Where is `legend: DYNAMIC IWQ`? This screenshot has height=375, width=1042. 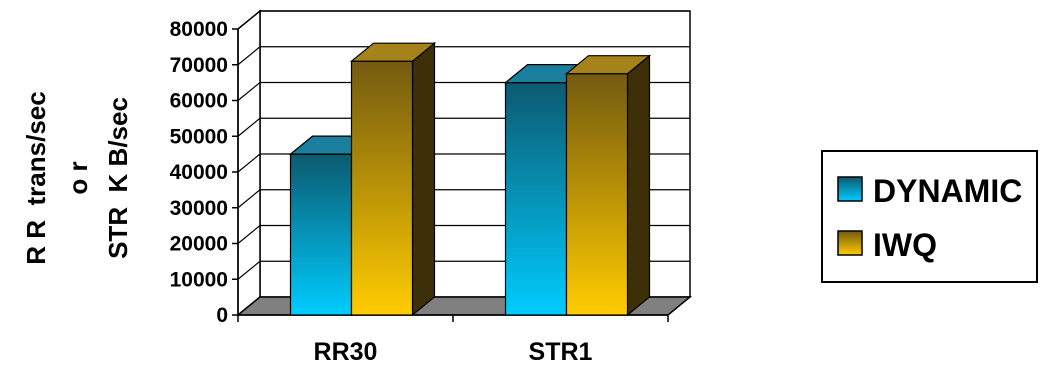 legend: DYNAMIC IWQ is located at coordinates (929, 216).